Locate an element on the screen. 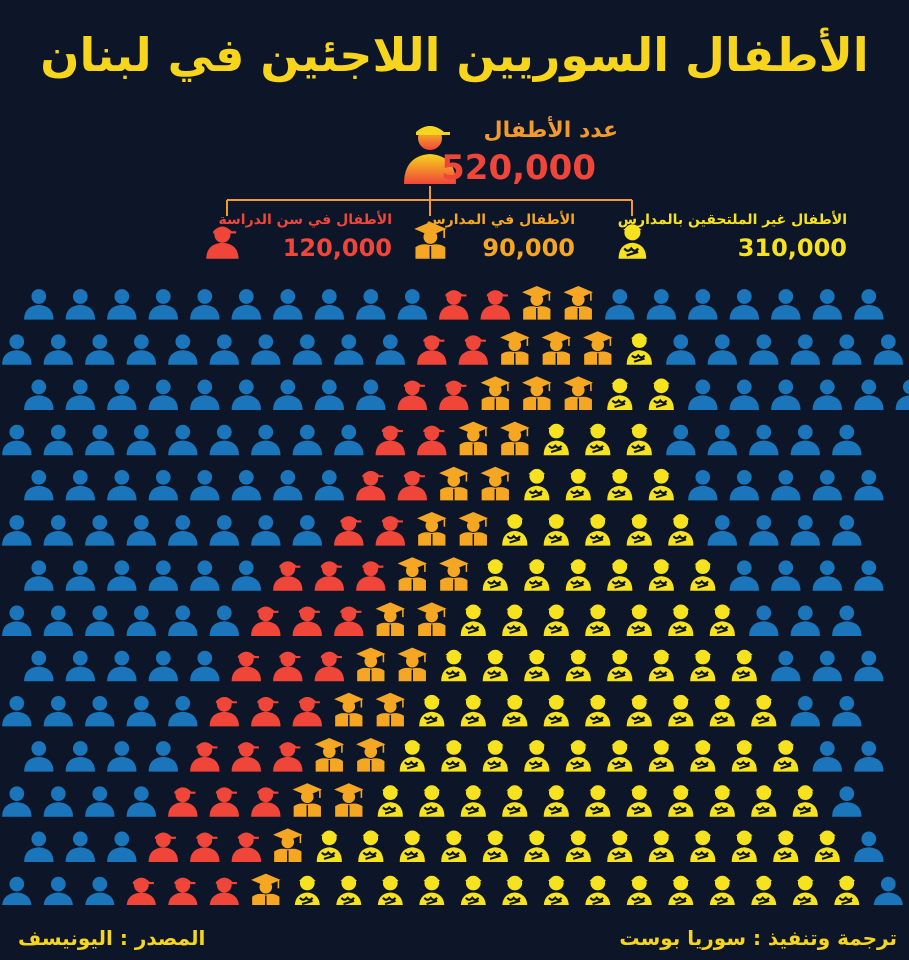  worker-icon-shape is located at coordinates (632, 241).